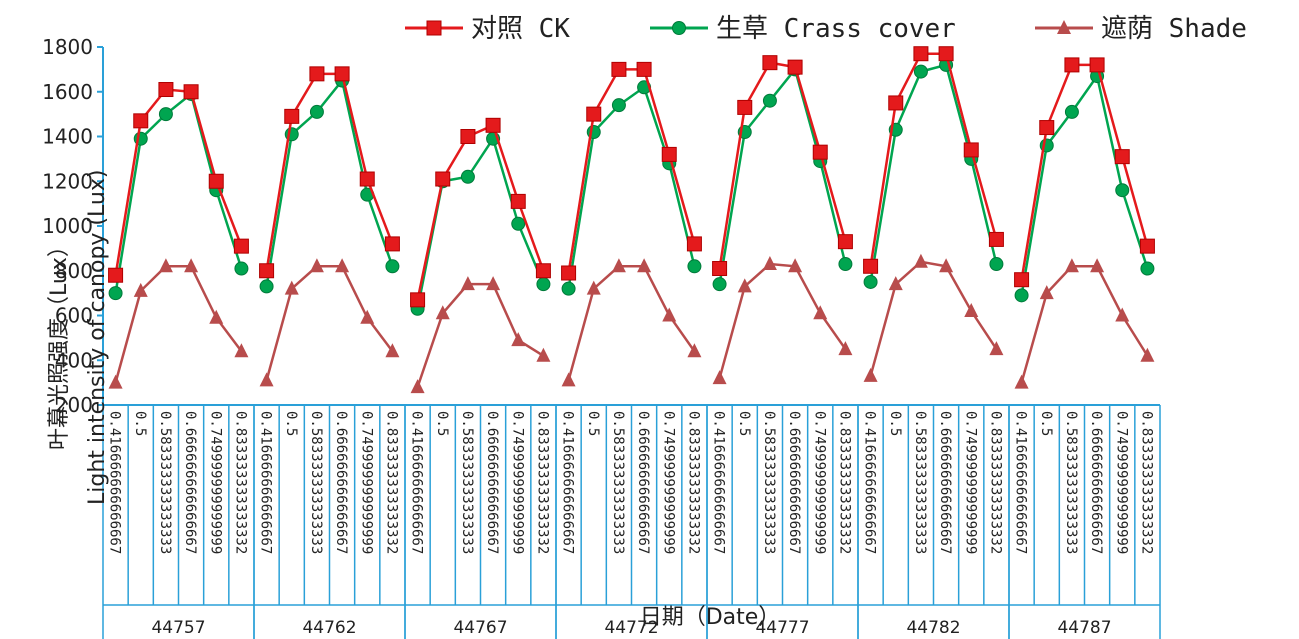  I want to click on x-group-label: 44767, so click(480, 628).